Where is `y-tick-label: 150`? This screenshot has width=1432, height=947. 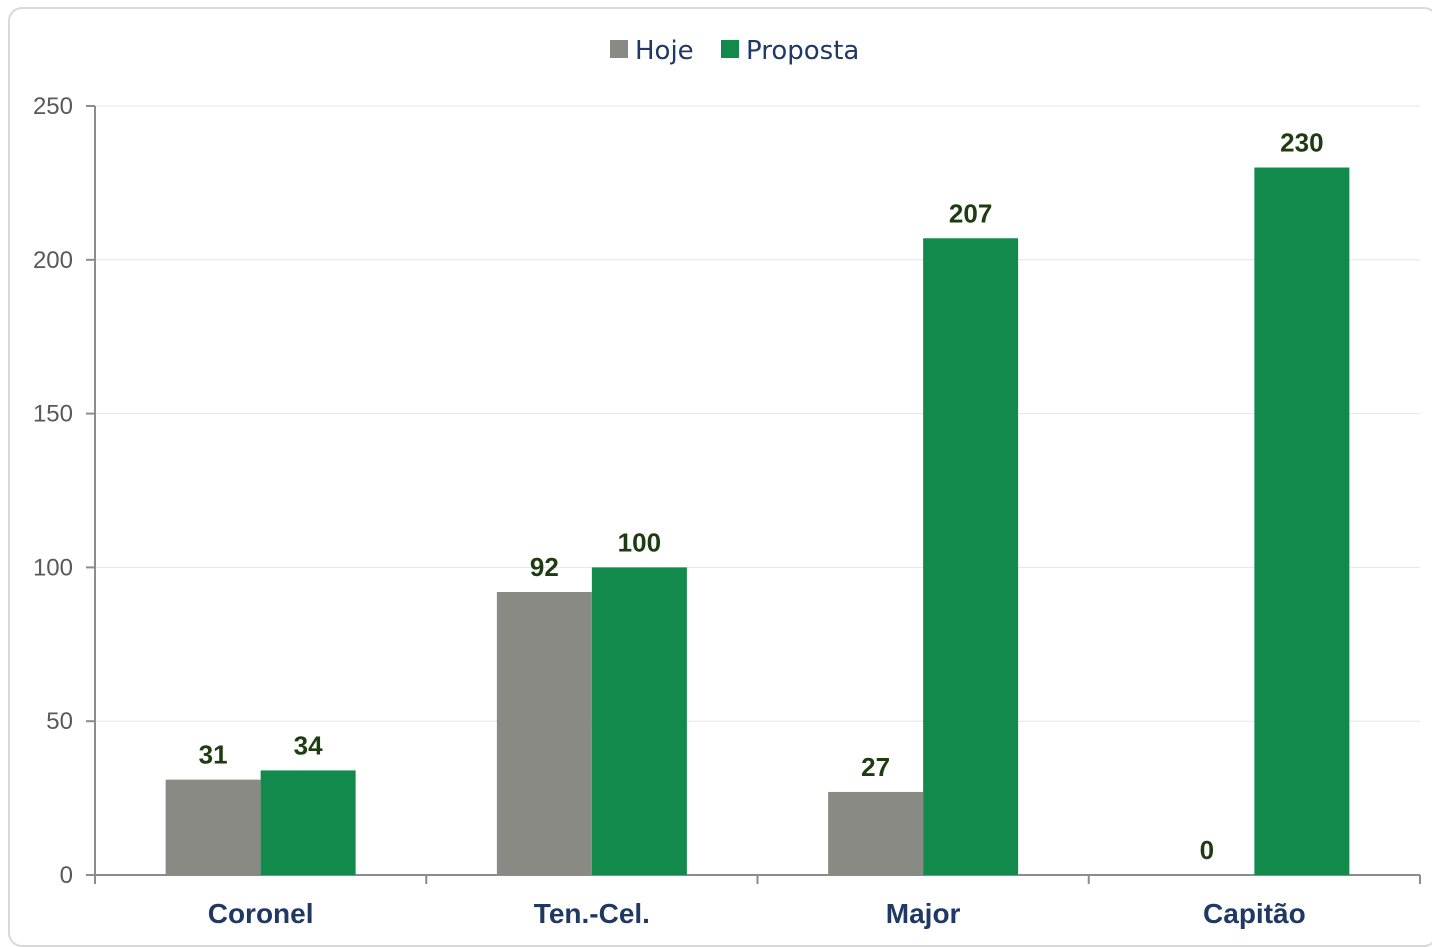
y-tick-label: 150 is located at coordinates (53, 414).